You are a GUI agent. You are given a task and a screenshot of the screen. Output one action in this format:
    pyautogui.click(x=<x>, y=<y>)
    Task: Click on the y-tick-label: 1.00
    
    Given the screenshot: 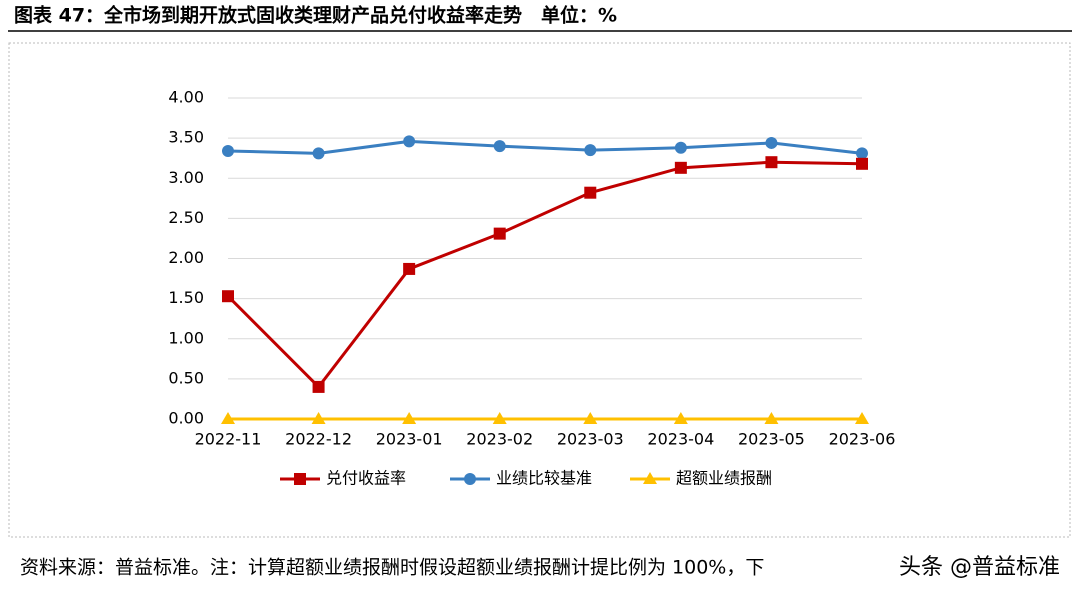 What is the action you would take?
    pyautogui.click(x=186, y=337)
    